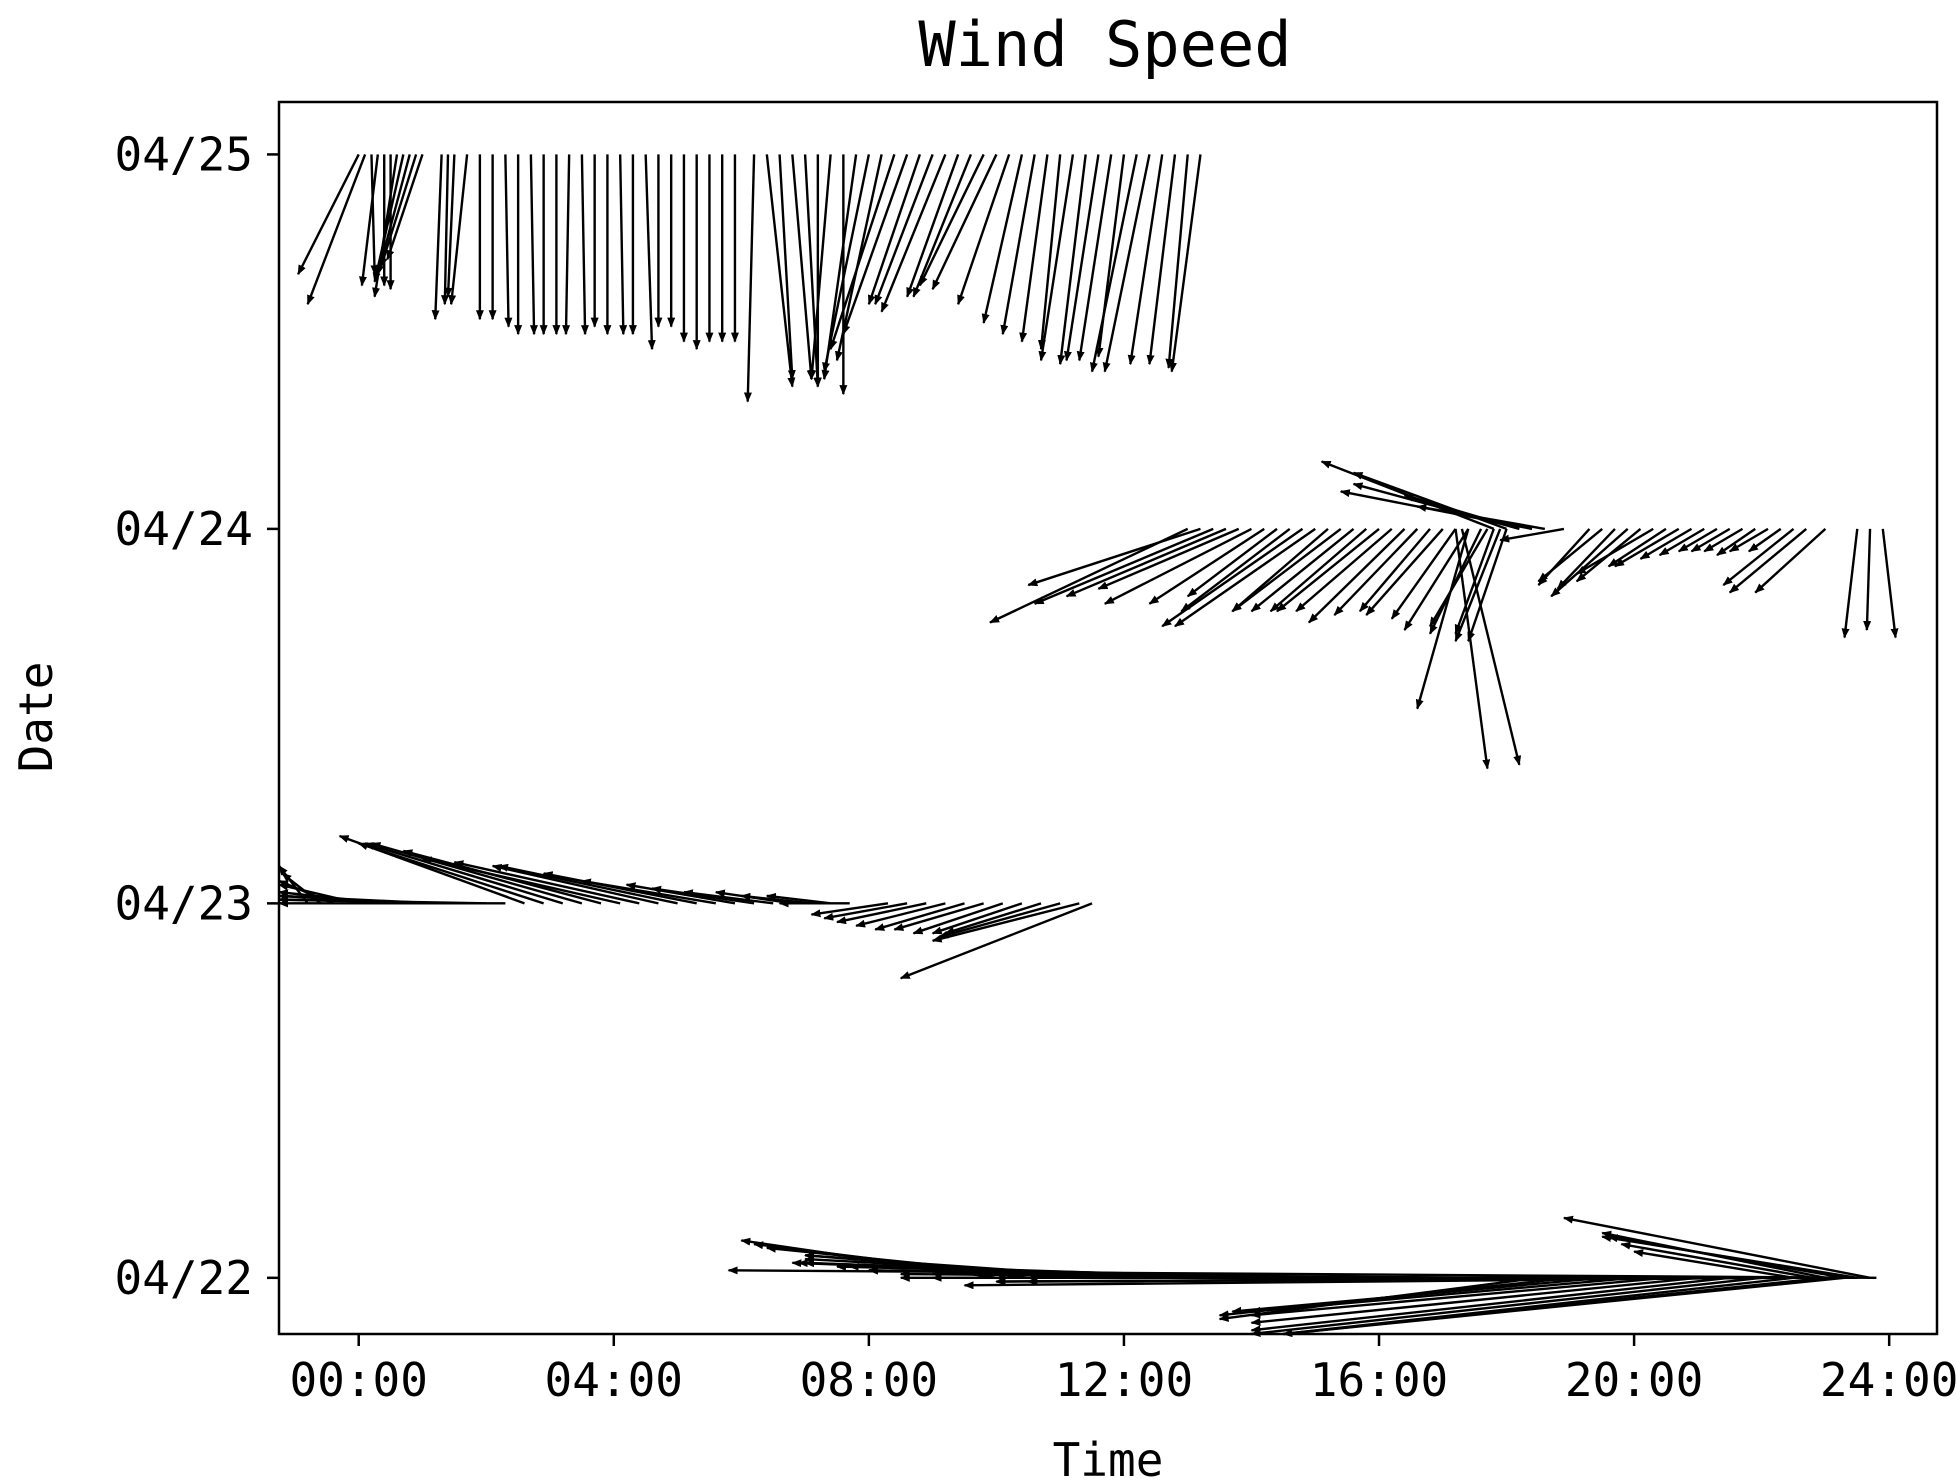  Describe the element at coordinates (184, 903) in the screenshot. I see `y-tick-label: 04/23` at that location.